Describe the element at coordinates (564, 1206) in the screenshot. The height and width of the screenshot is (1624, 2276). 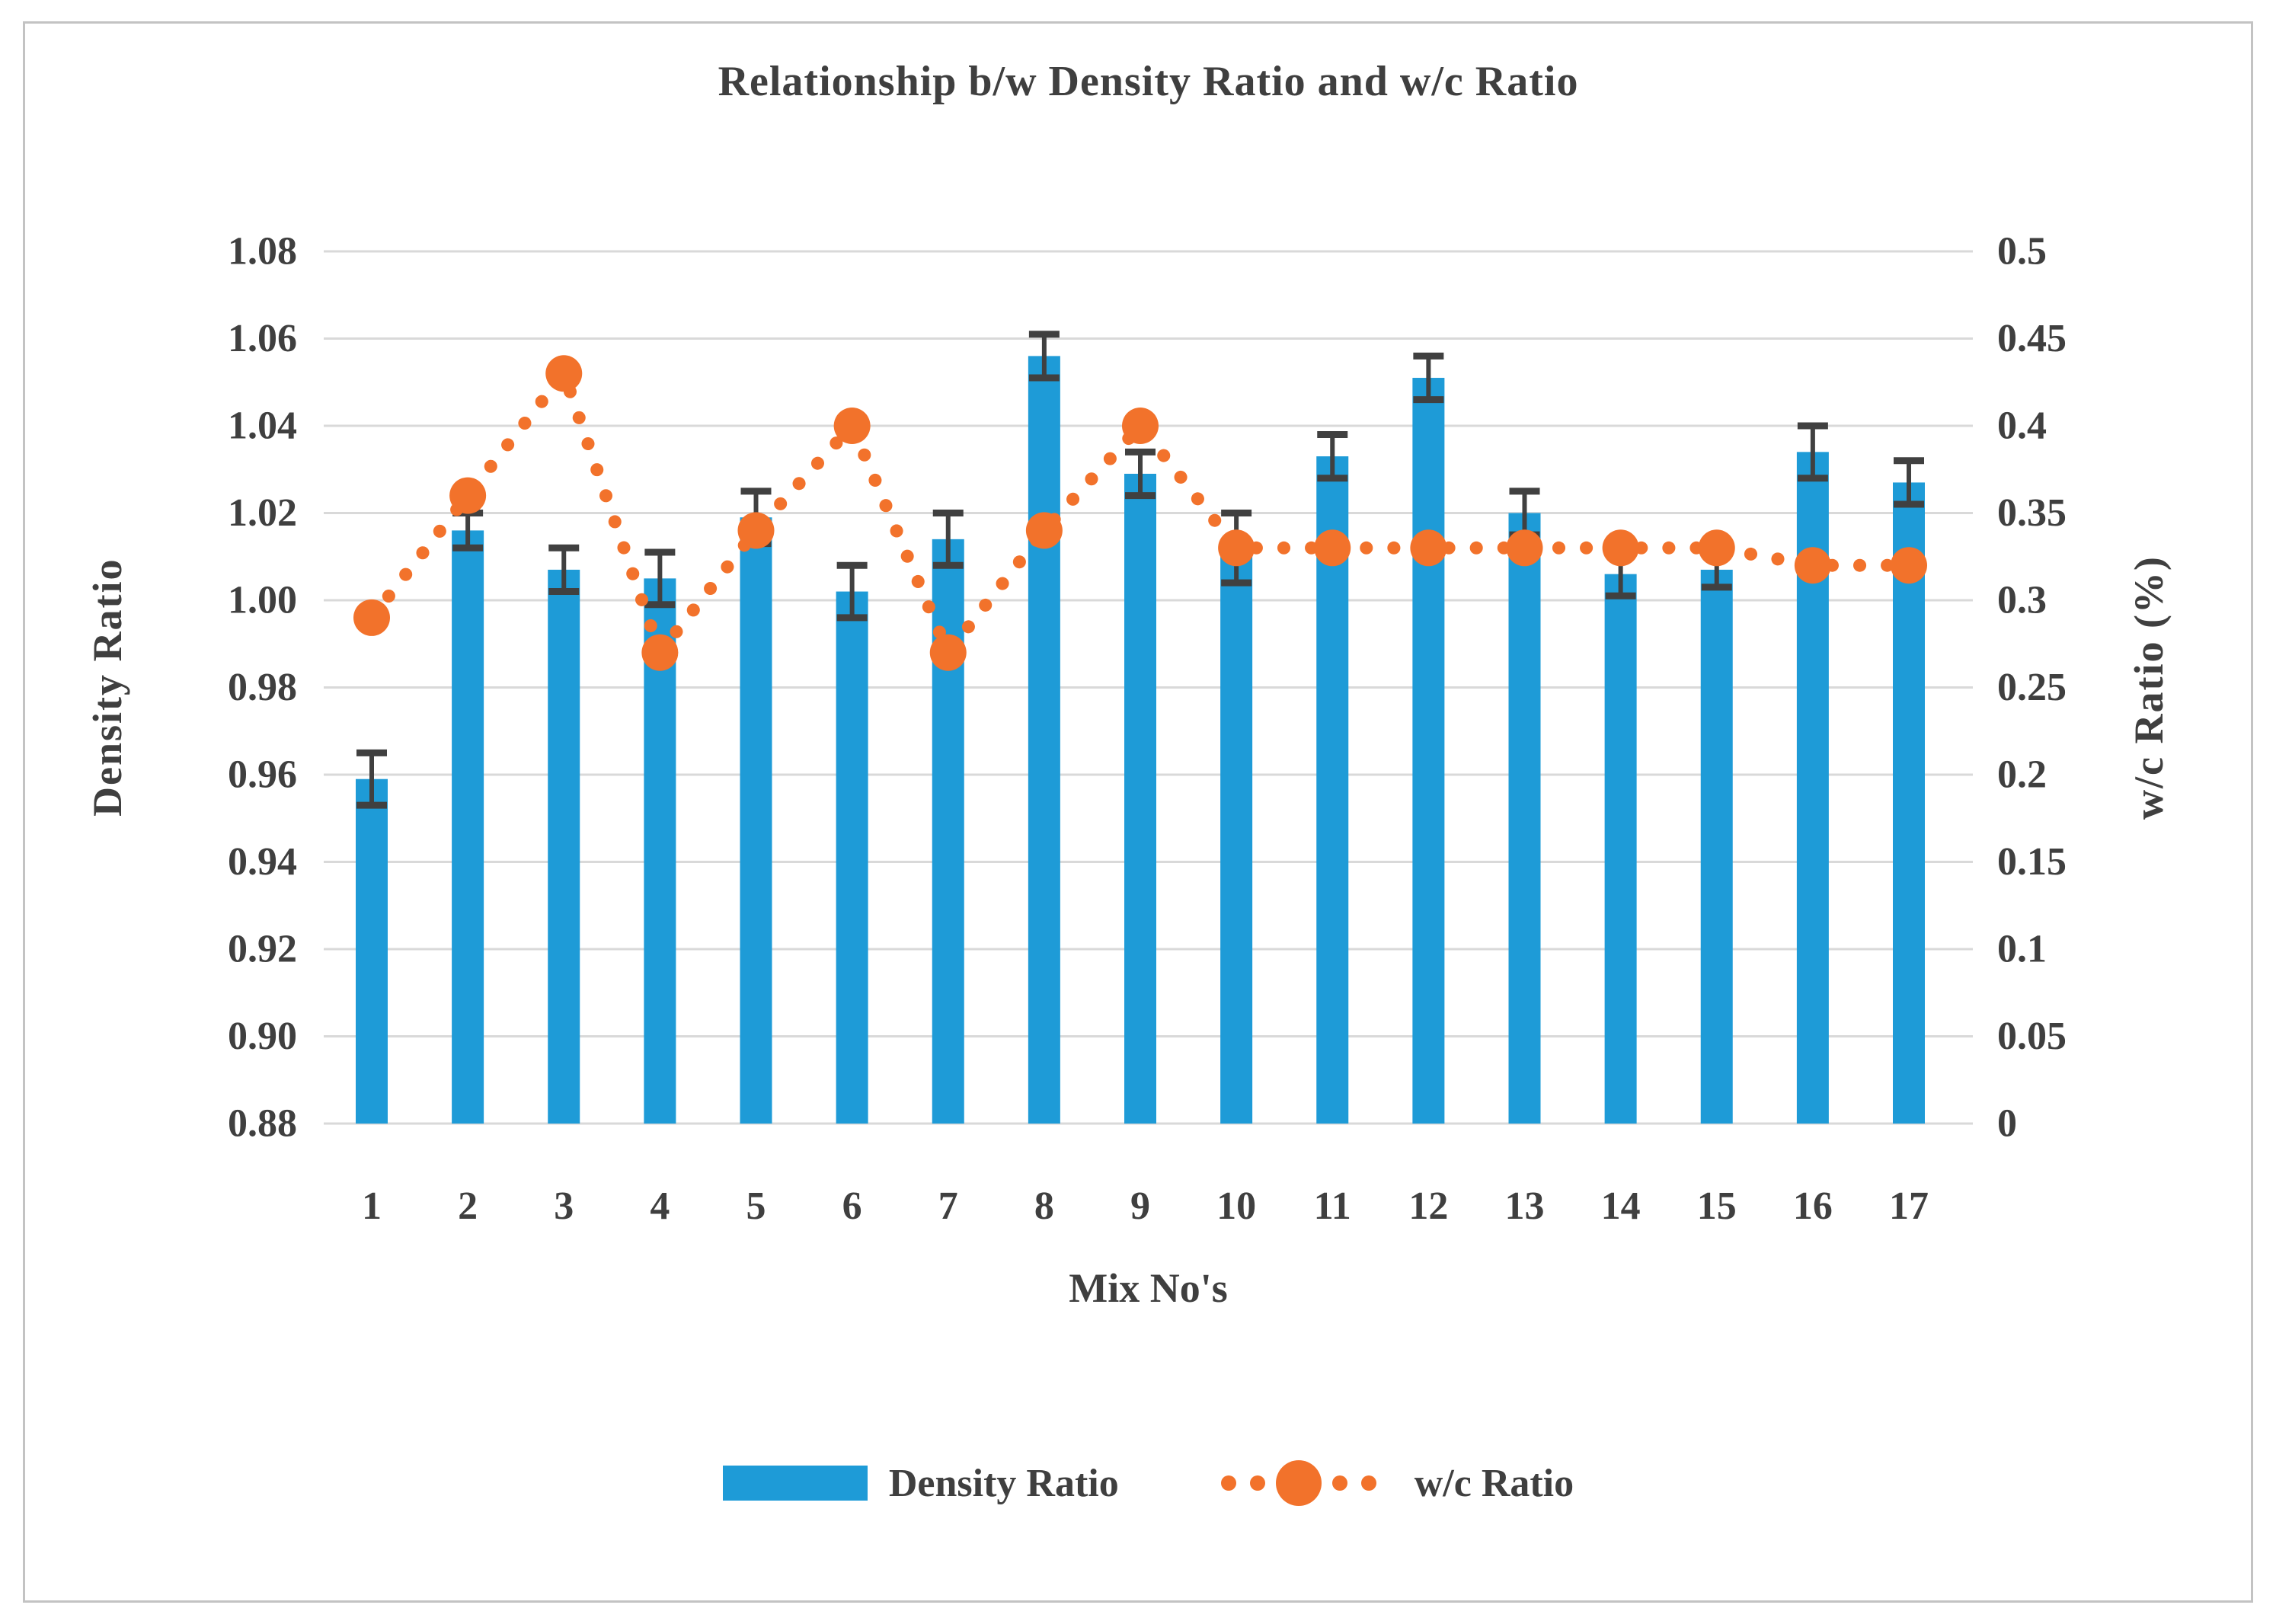
I see `x-axis-label-3: 3` at that location.